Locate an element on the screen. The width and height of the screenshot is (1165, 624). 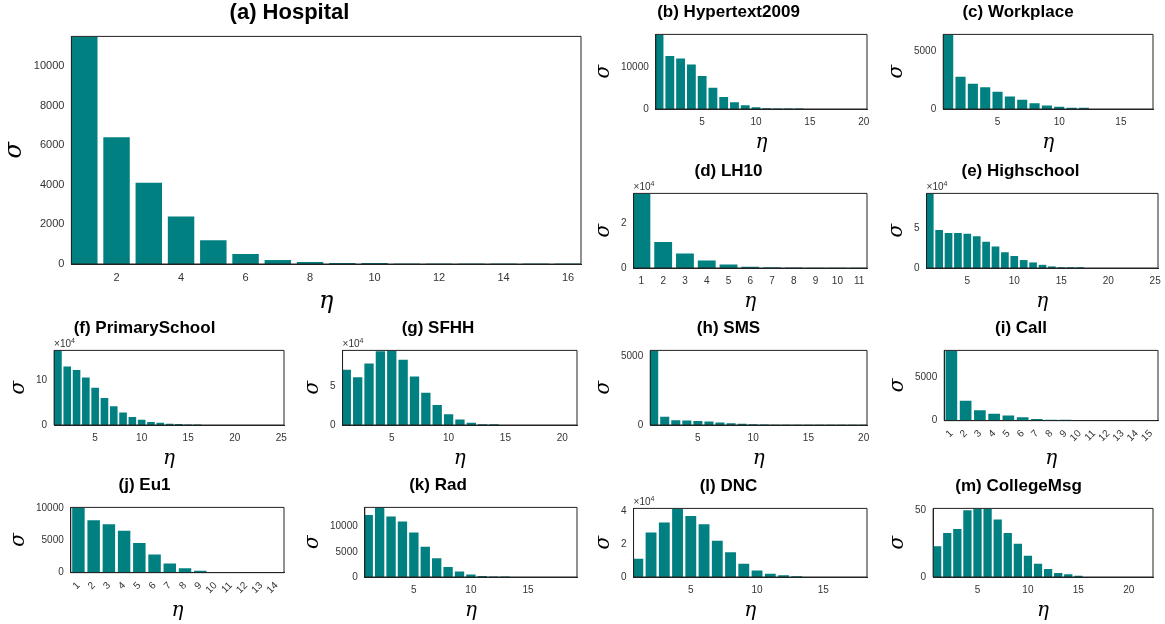
y-tick-label: 6000 is located at coordinates (52, 144).